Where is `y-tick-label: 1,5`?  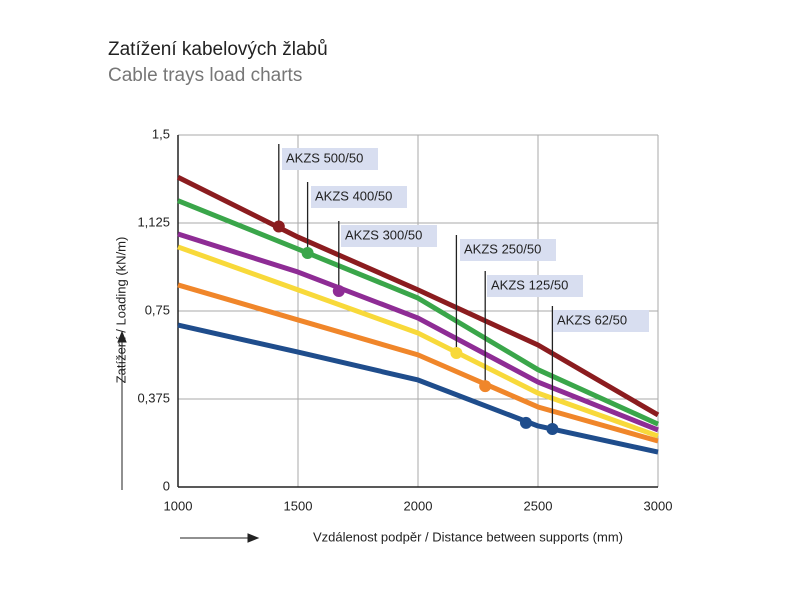
y-tick-label: 1,5 is located at coordinates (161, 133).